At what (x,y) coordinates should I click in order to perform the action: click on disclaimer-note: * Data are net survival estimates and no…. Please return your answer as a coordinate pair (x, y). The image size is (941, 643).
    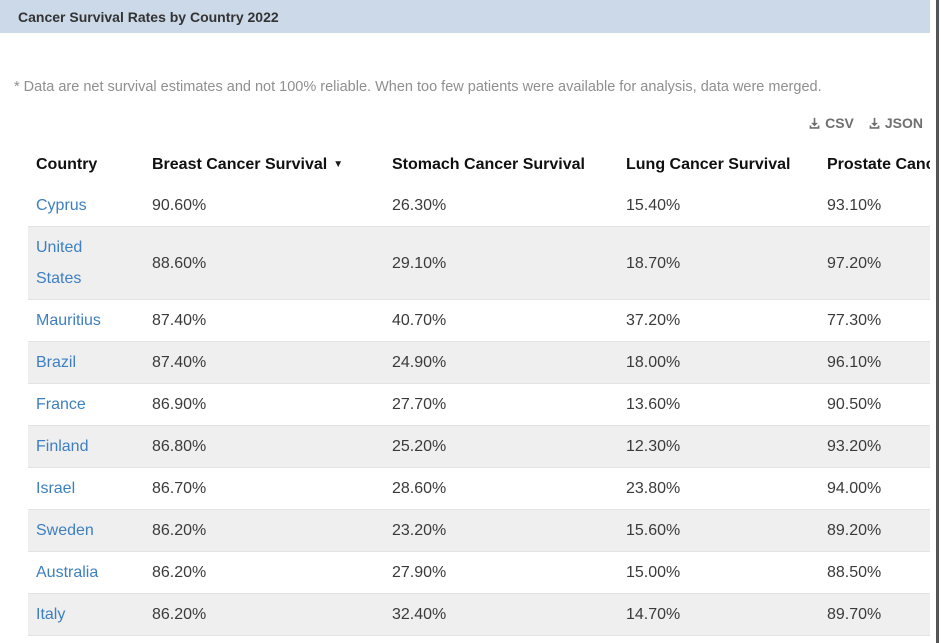
    Looking at the image, I should click on (418, 87).